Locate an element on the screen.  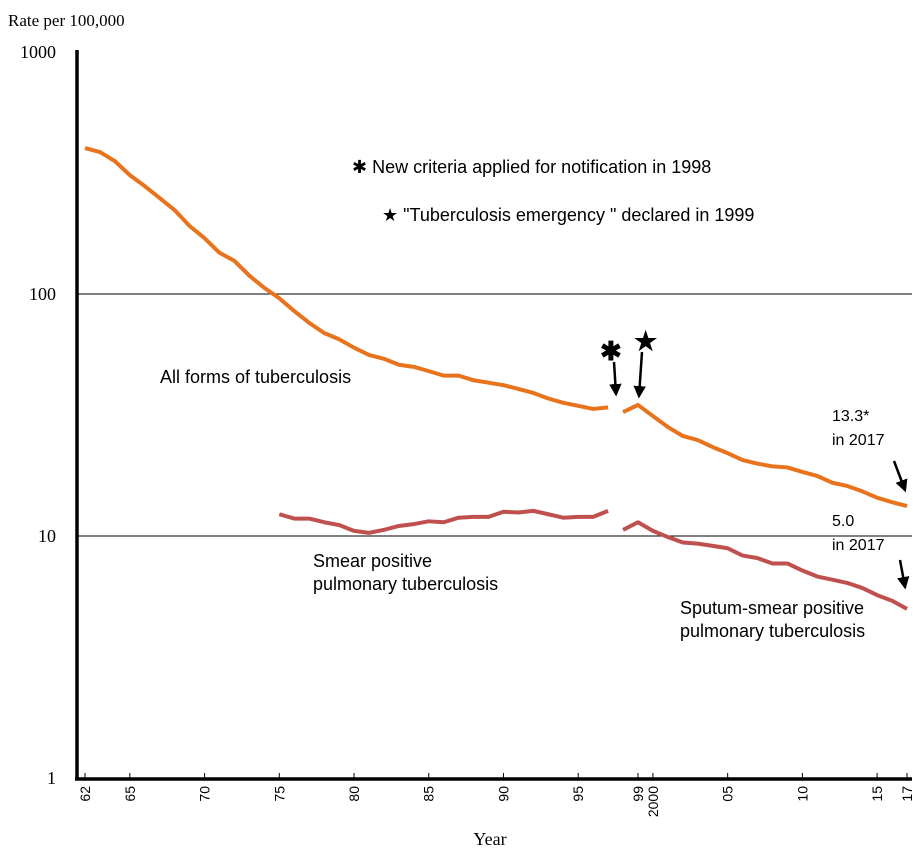
annotation-marker: ✱ is located at coordinates (611, 351).